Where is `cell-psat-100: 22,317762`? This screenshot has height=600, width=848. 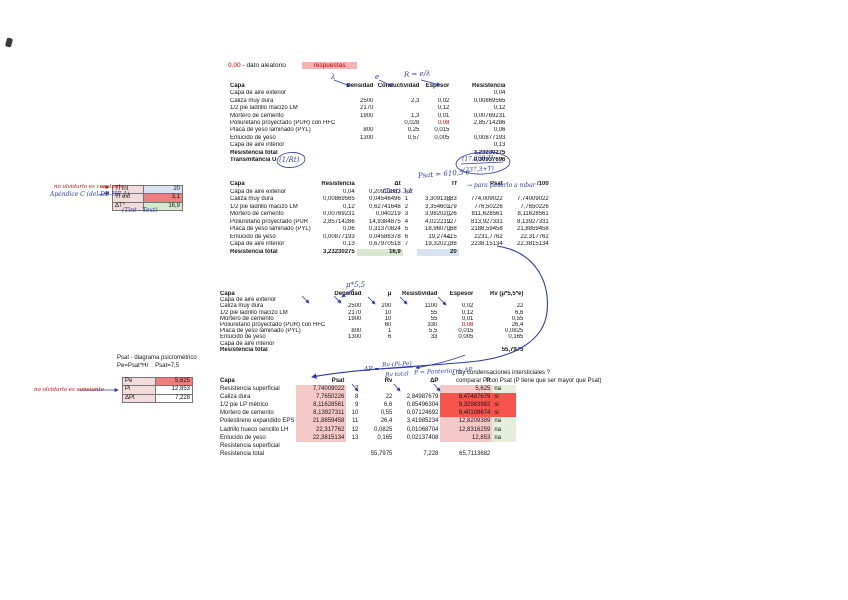 cell-psat-100: 22,317762 is located at coordinates (534, 236).